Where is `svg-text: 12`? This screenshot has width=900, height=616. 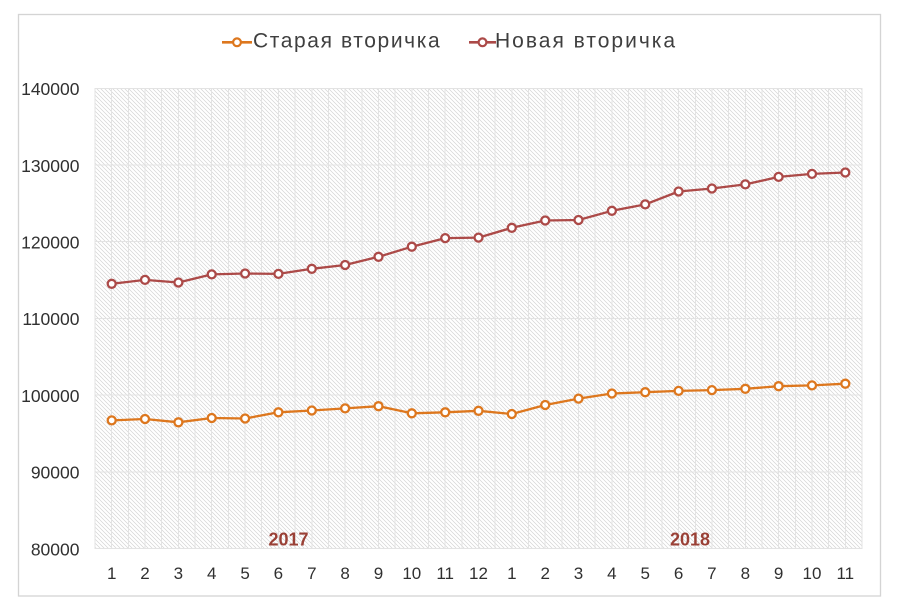 svg-text: 12 is located at coordinates (478, 573).